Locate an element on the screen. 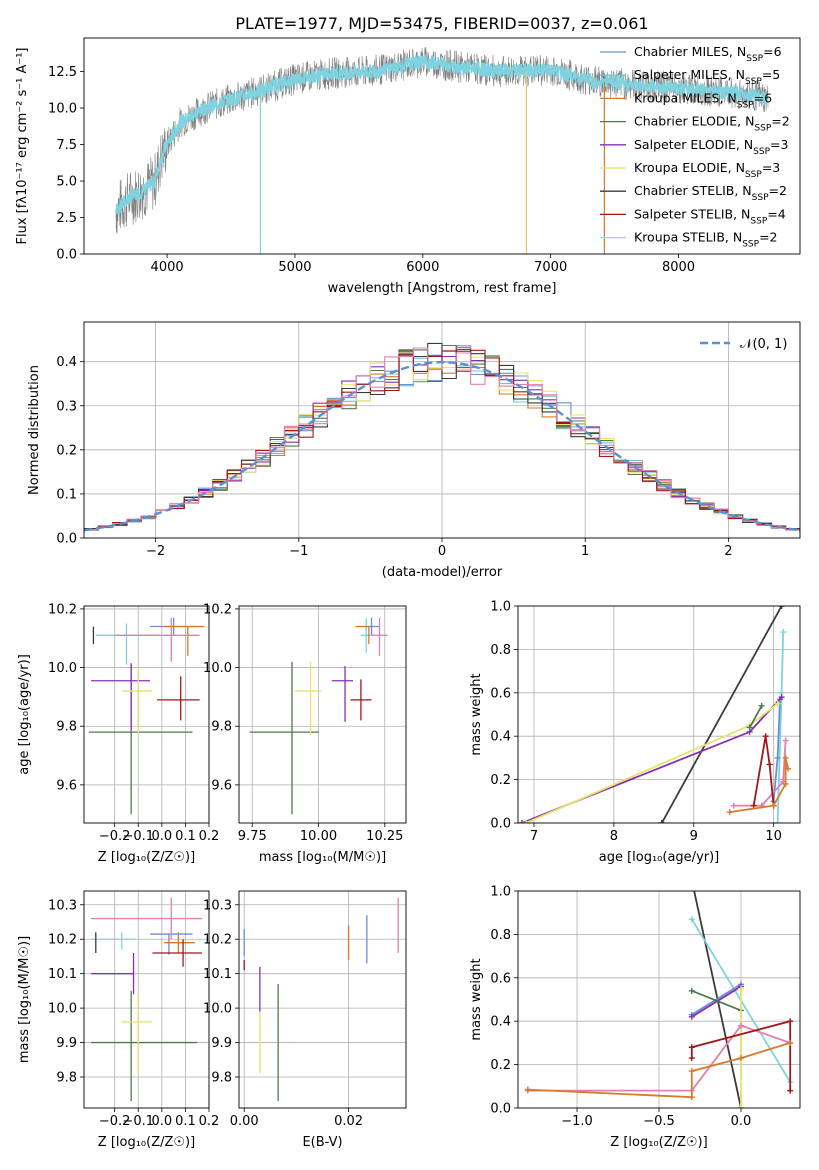 The height and width of the screenshot is (1170, 819). y-tick-label: 7.5 is located at coordinates (66, 145).